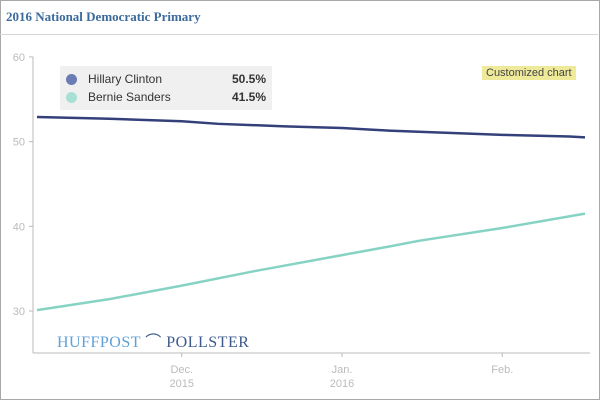  I want to click on x-tick-label: Jan., so click(342, 370).